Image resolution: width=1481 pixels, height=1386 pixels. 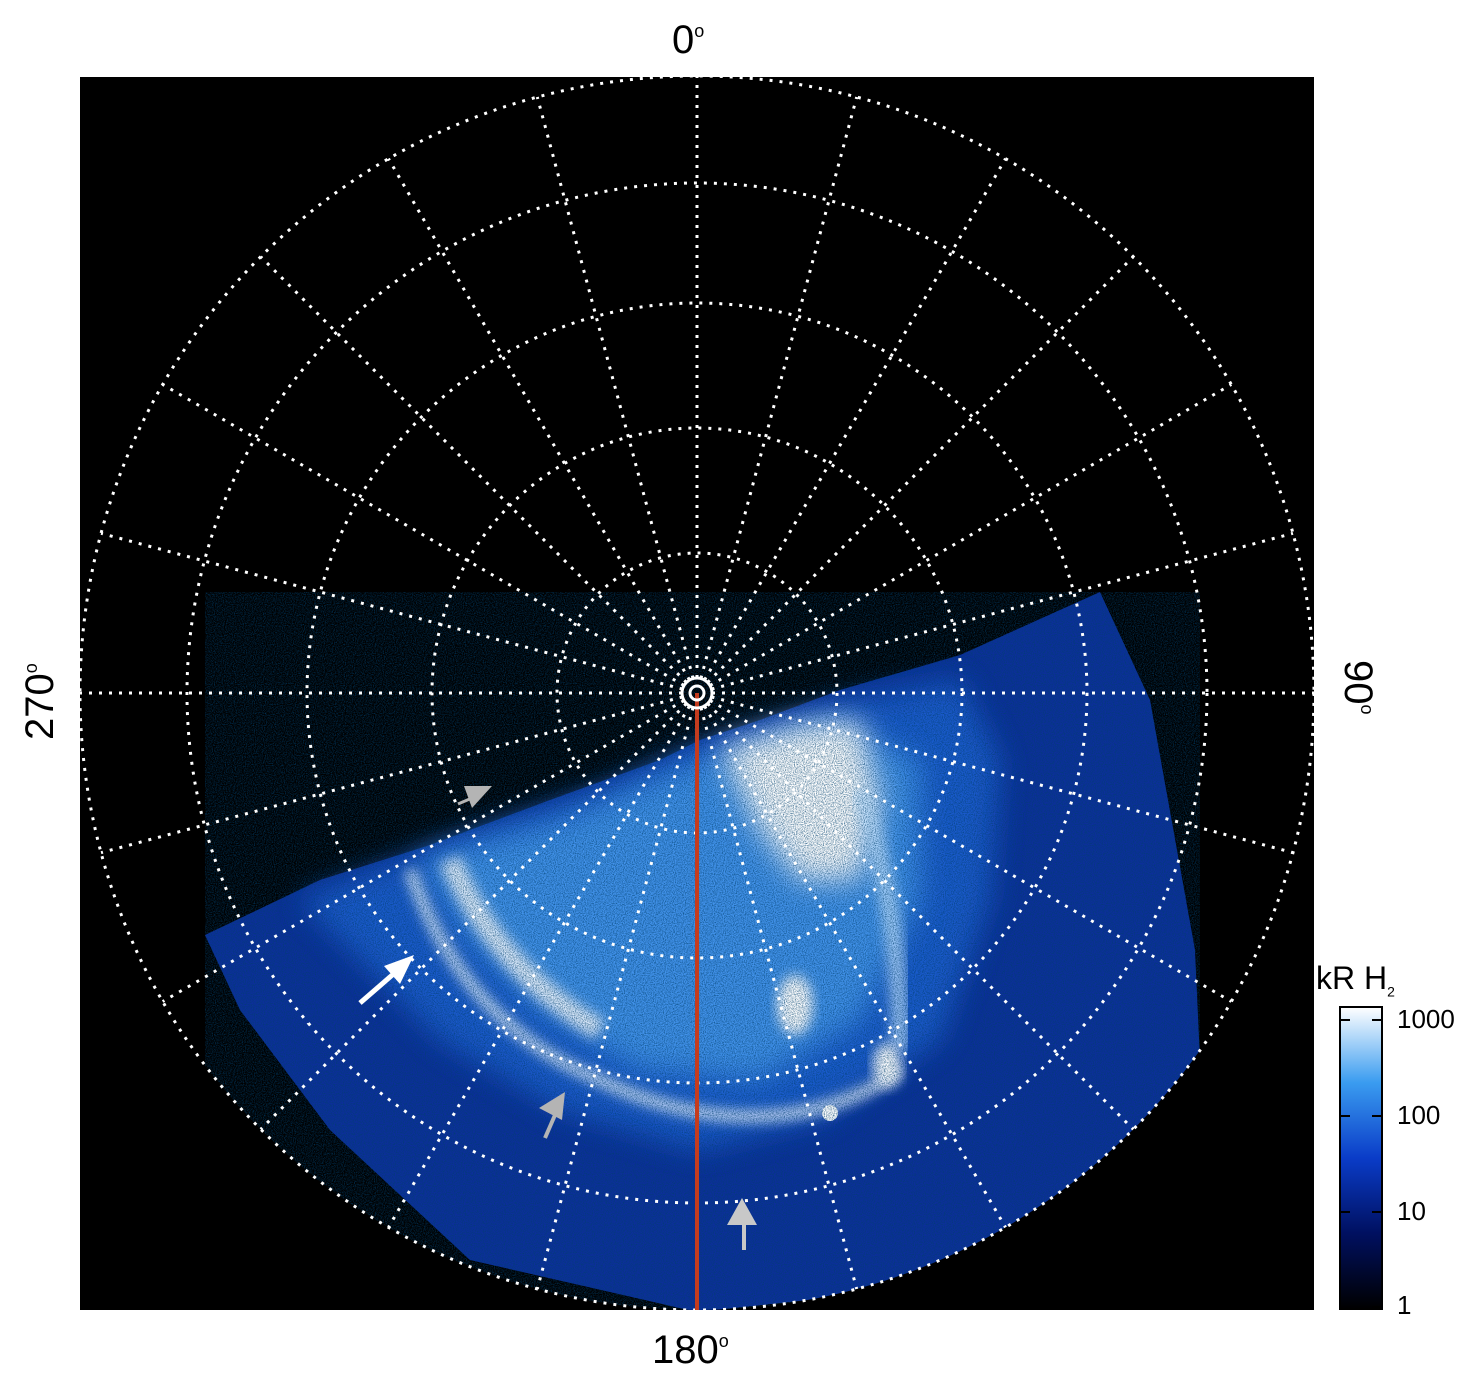 What do you see at coordinates (1419, 1115) in the screenshot?
I see `colorbar-tick-label: 100` at bounding box center [1419, 1115].